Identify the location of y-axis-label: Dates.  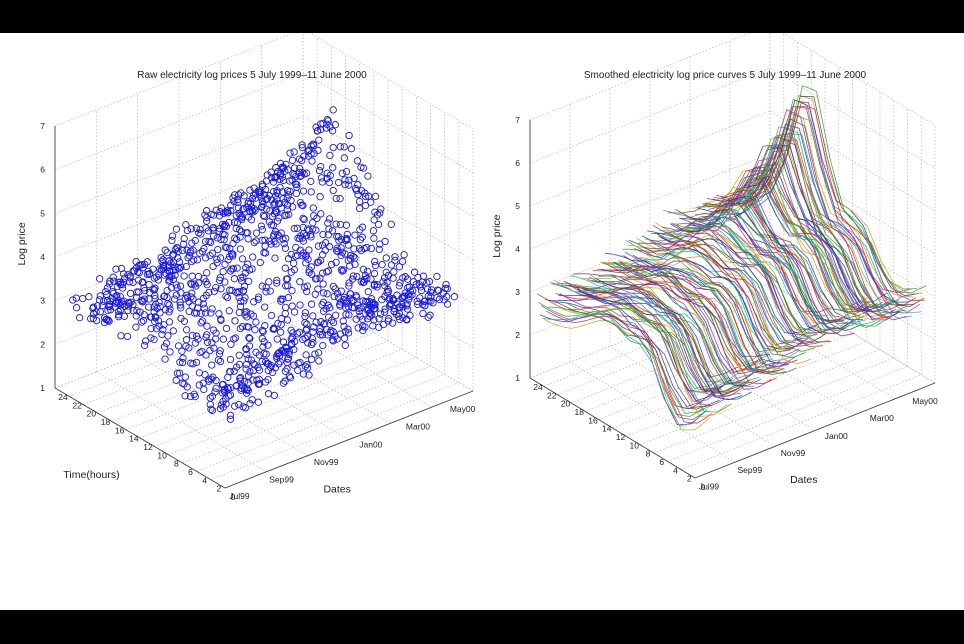
(803, 480).